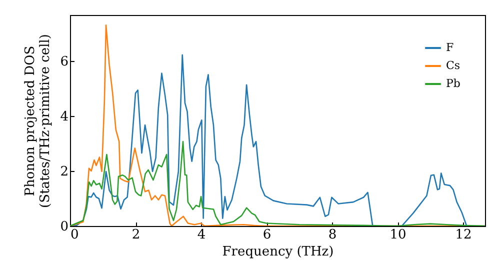  I want to click on legend-label: Pb, so click(453, 83).